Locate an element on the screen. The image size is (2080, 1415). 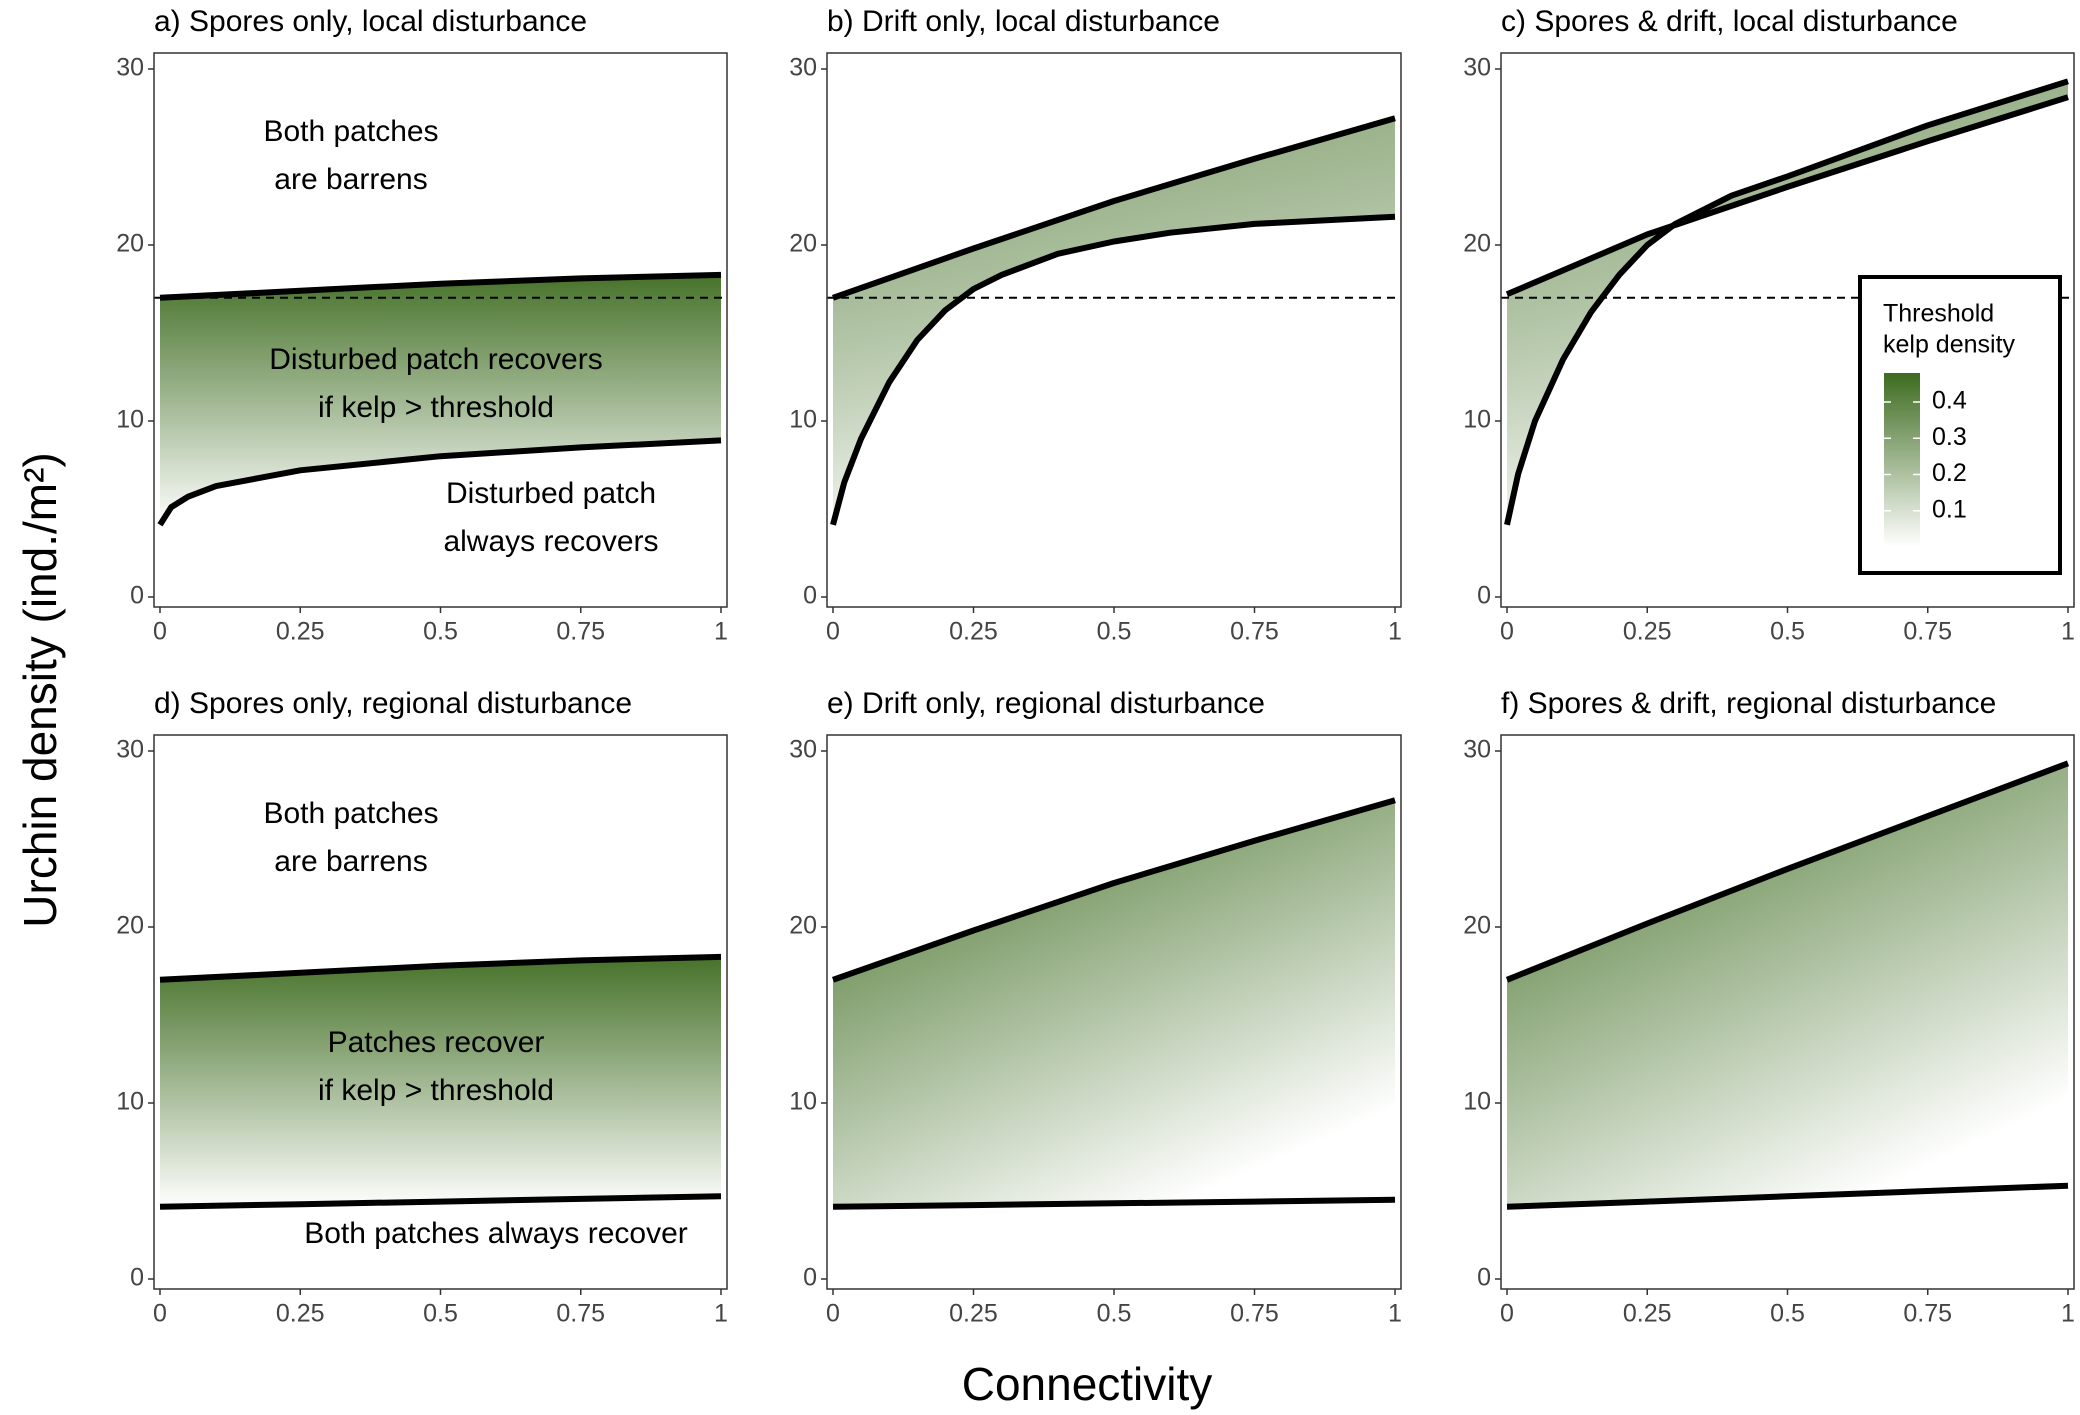
legend-title: kelp density is located at coordinates (1949, 345).